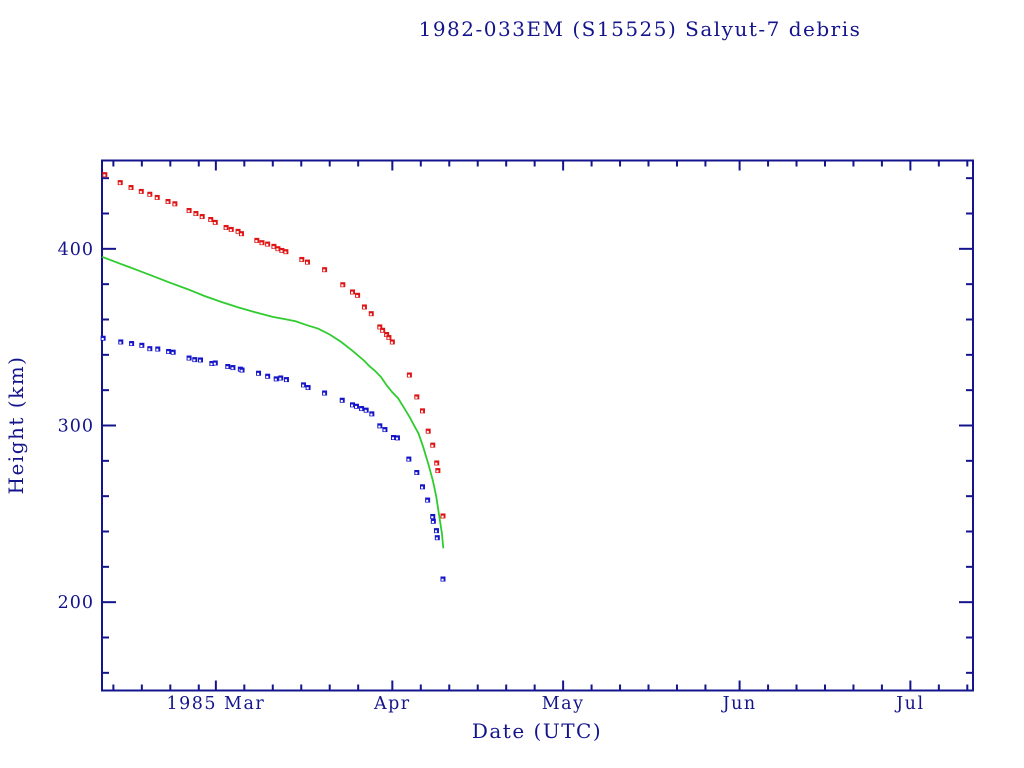 The width and height of the screenshot is (1024, 768). What do you see at coordinates (739, 704) in the screenshot?
I see `x-tick-label: Jun` at bounding box center [739, 704].